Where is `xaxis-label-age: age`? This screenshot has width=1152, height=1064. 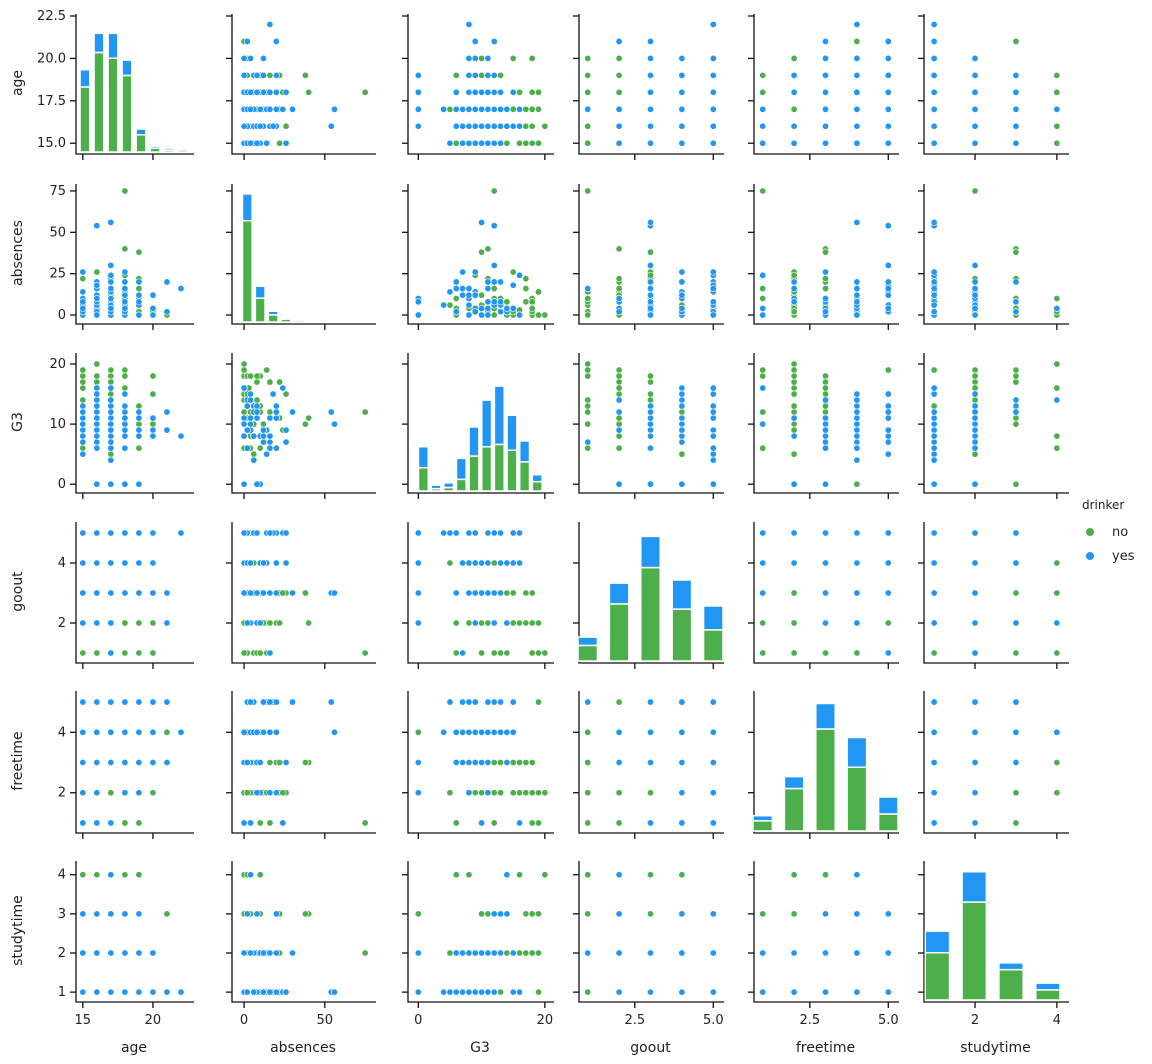 xaxis-label-age: age is located at coordinates (134, 1048).